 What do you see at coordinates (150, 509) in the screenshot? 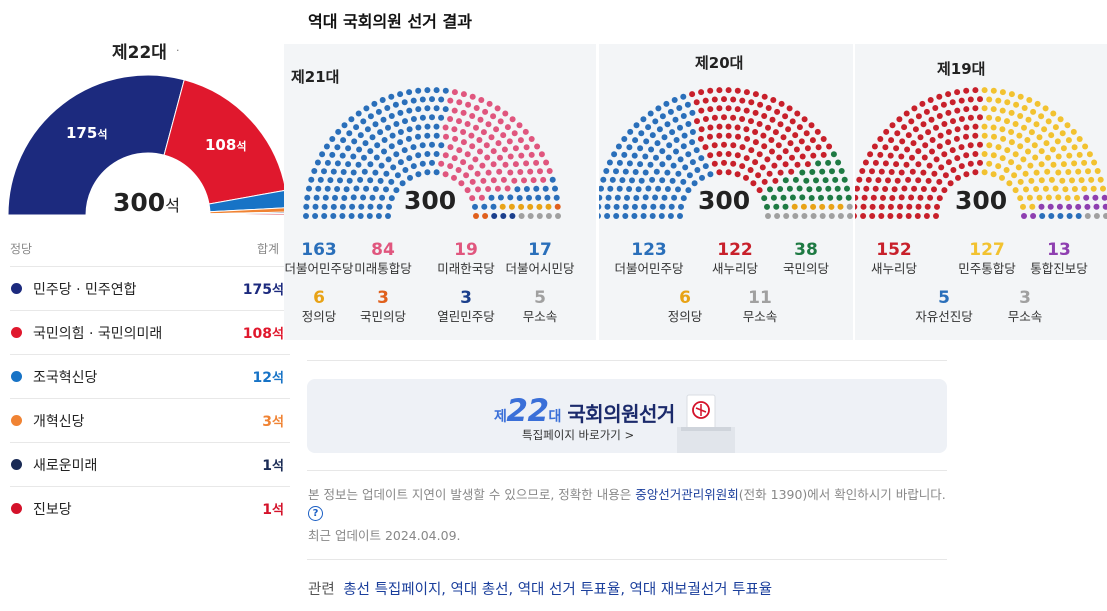
I see `party-row: 진보당 1석` at bounding box center [150, 509].